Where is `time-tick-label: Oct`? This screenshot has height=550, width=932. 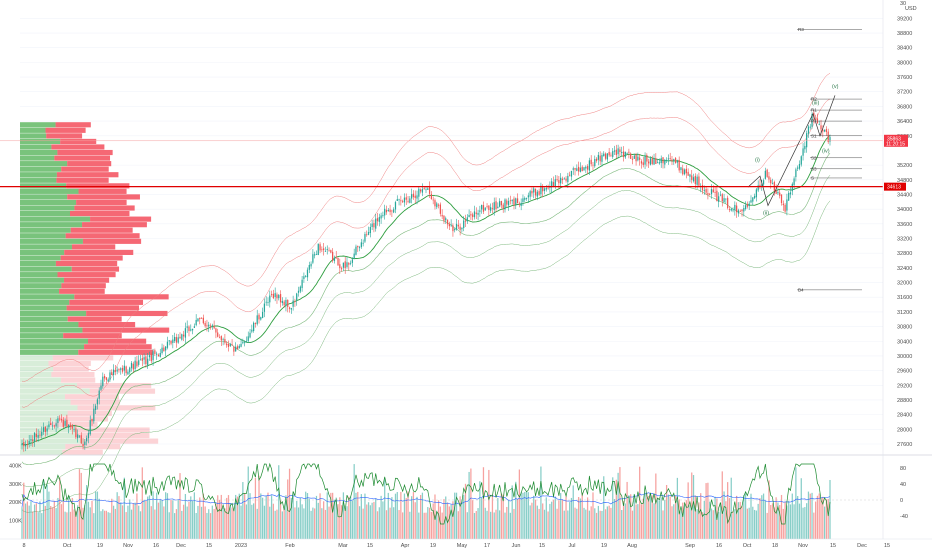
time-tick-label: Oct is located at coordinates (67, 546).